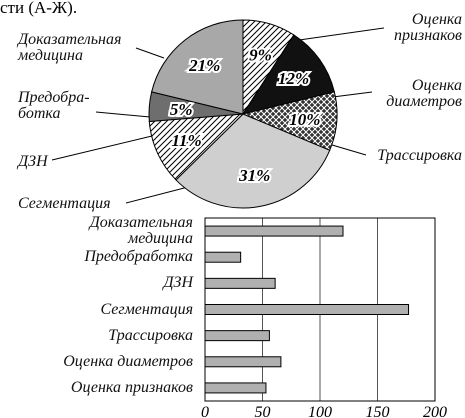 The width and height of the screenshot is (465, 418). I want to click on x-tick-label: 200, so click(435, 411).